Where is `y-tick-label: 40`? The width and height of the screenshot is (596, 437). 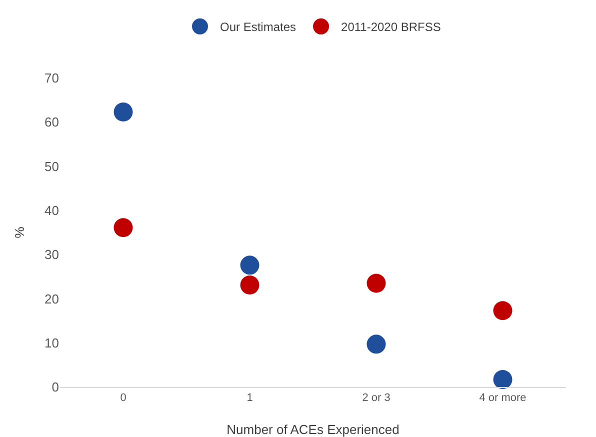
y-tick-label: 40 is located at coordinates (51, 210).